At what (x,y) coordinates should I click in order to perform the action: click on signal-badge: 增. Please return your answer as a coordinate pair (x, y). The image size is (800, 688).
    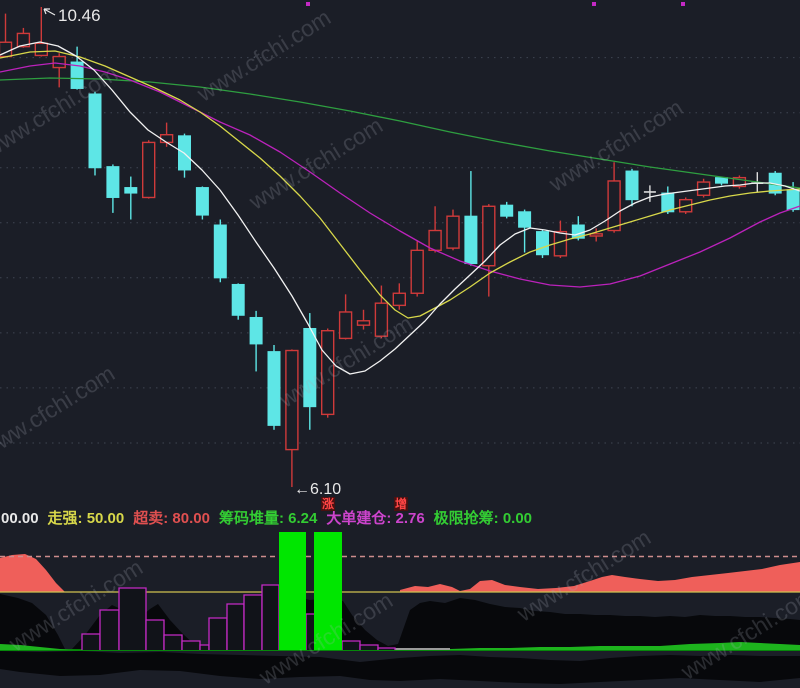
    Looking at the image, I should click on (401, 504).